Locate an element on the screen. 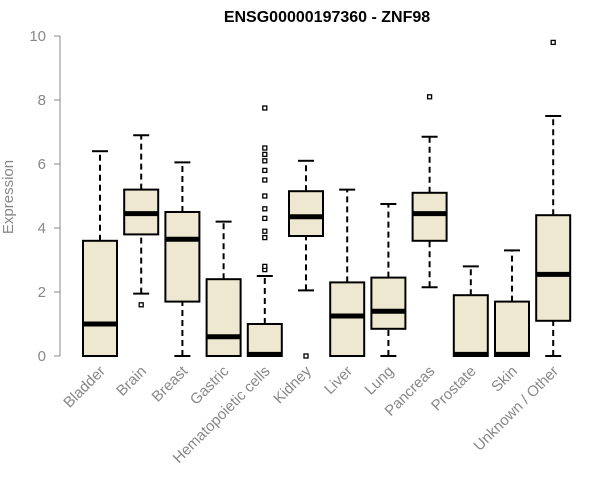  y-tick-label: 10 is located at coordinates (37, 36).